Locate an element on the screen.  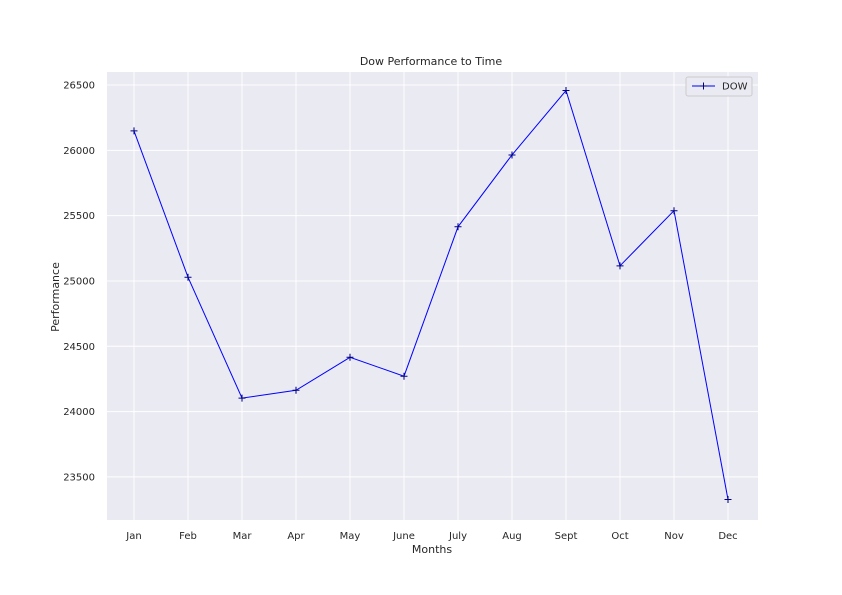
y-tick-label: 26500 is located at coordinates (79, 86).